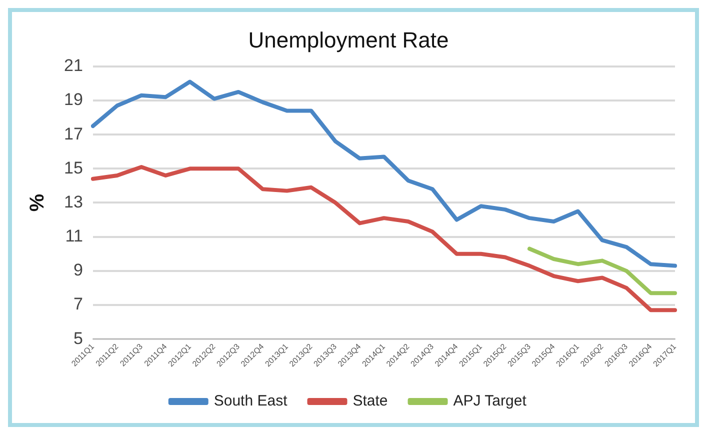 This screenshot has height=435, width=707. I want to click on y-tick-label: 21, so click(73, 66).